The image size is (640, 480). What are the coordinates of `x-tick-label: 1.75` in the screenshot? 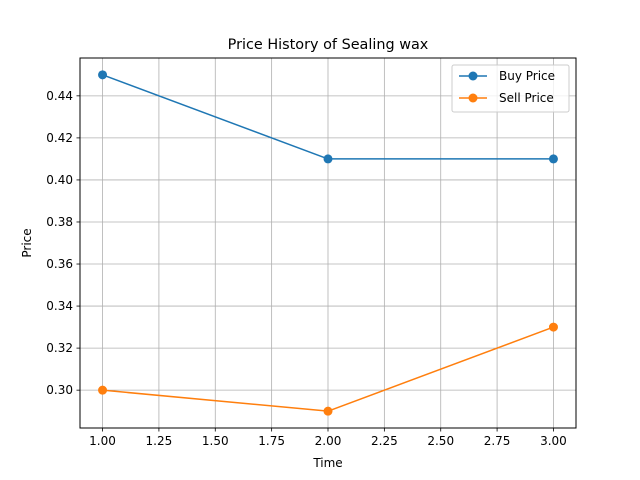 It's located at (271, 441).